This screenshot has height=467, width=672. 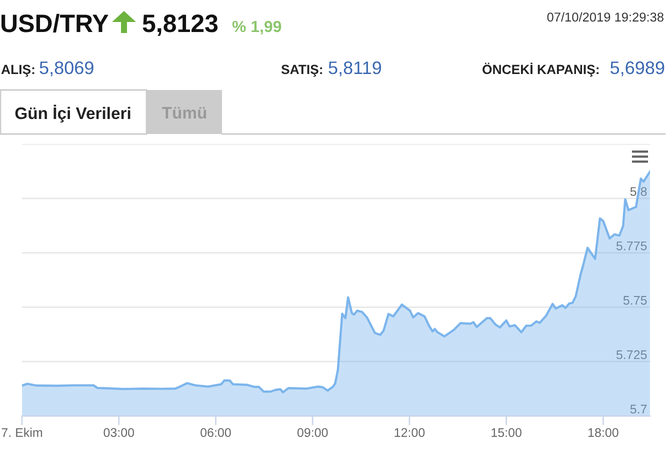 What do you see at coordinates (631, 246) in the screenshot?
I see `y-tick-label: 5.775` at bounding box center [631, 246].